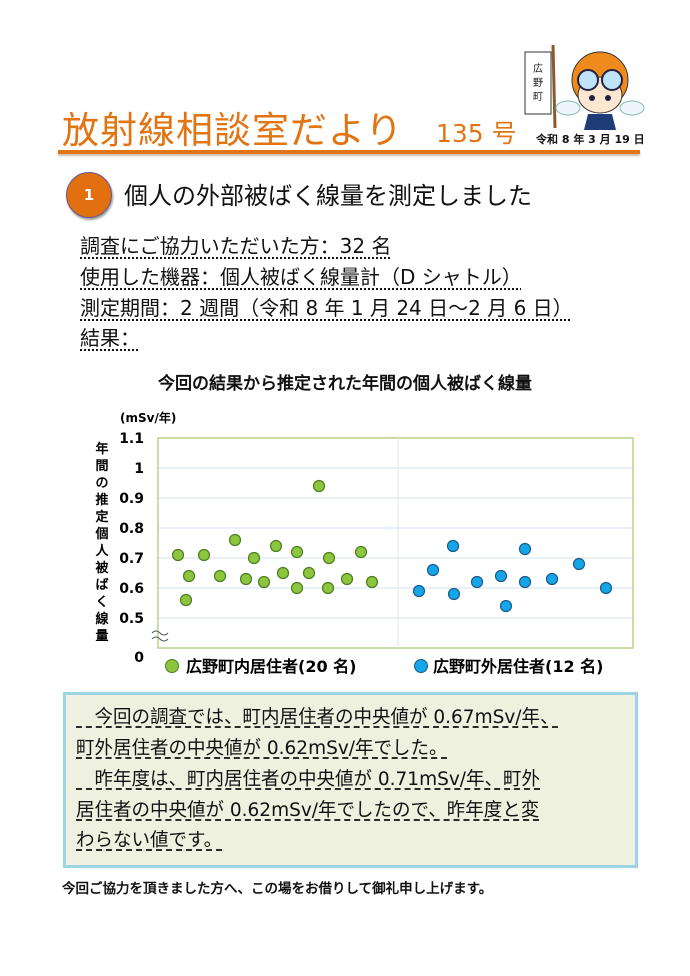 This screenshot has height=976, width=690. What do you see at coordinates (328, 196) in the screenshot?
I see `section-heading: 個人の外部被ばく線量を測定しました` at bounding box center [328, 196].